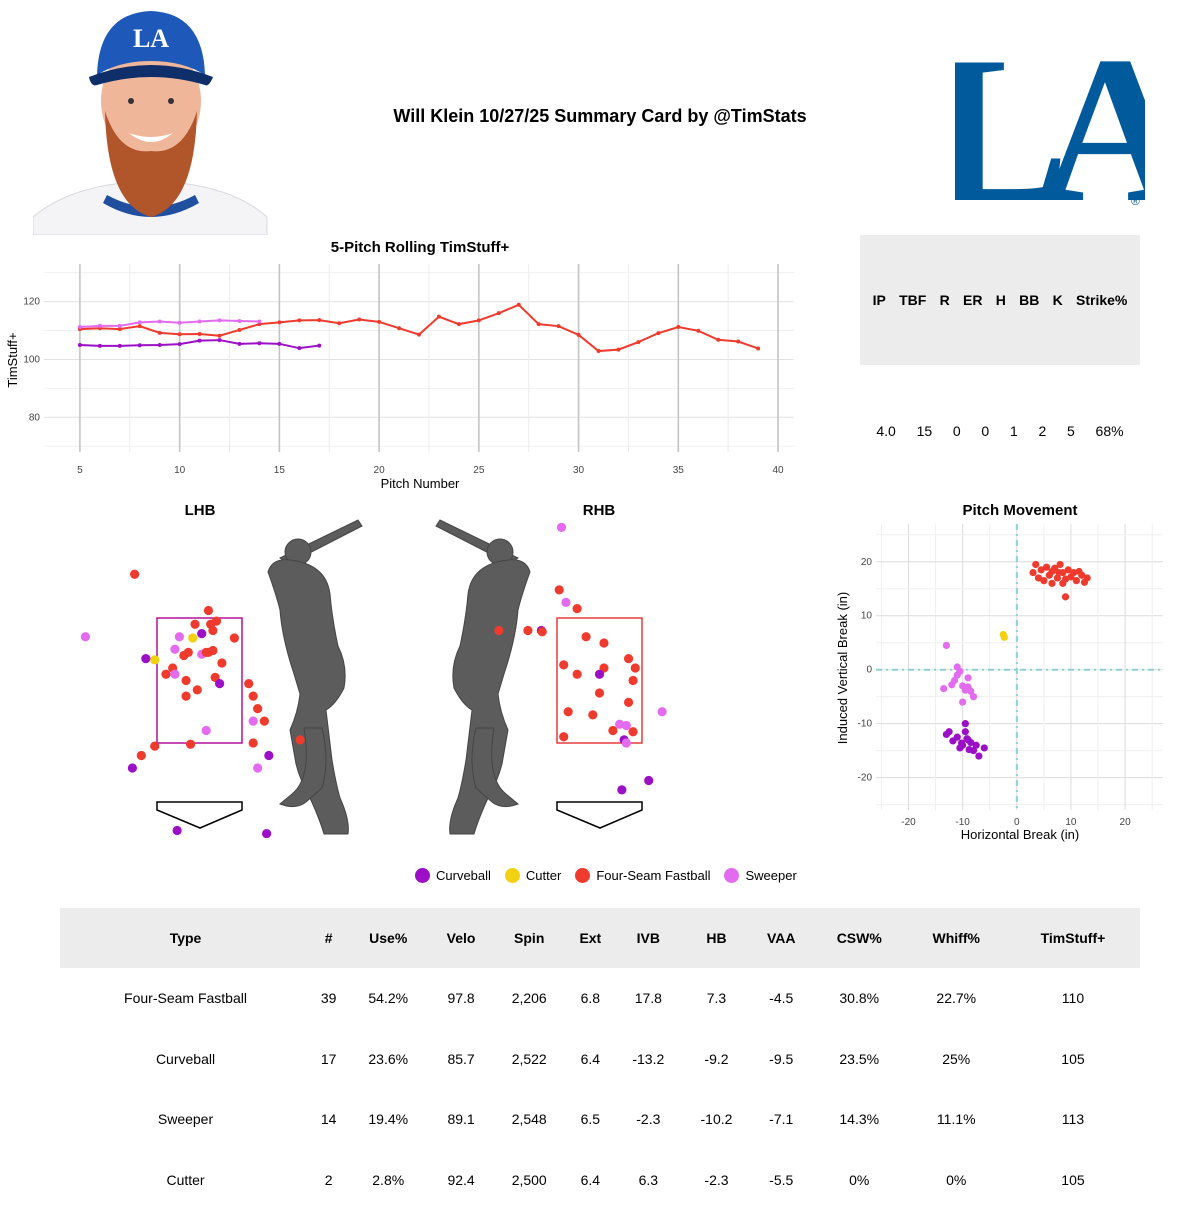 The width and height of the screenshot is (1200, 1210). I want to click on statline-header-bb: BB, so click(1029, 300).